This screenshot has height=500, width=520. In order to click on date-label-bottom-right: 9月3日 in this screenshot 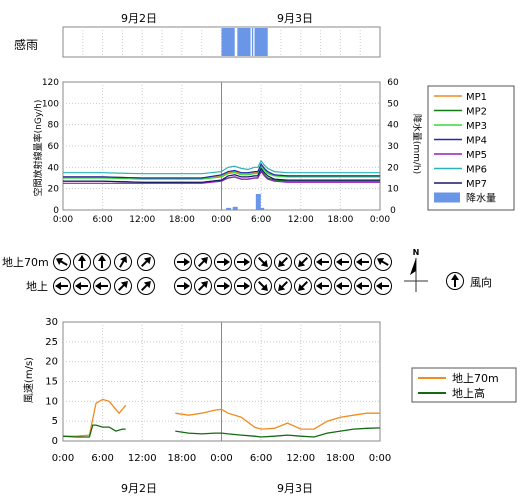, I will do `click(295, 488)`.